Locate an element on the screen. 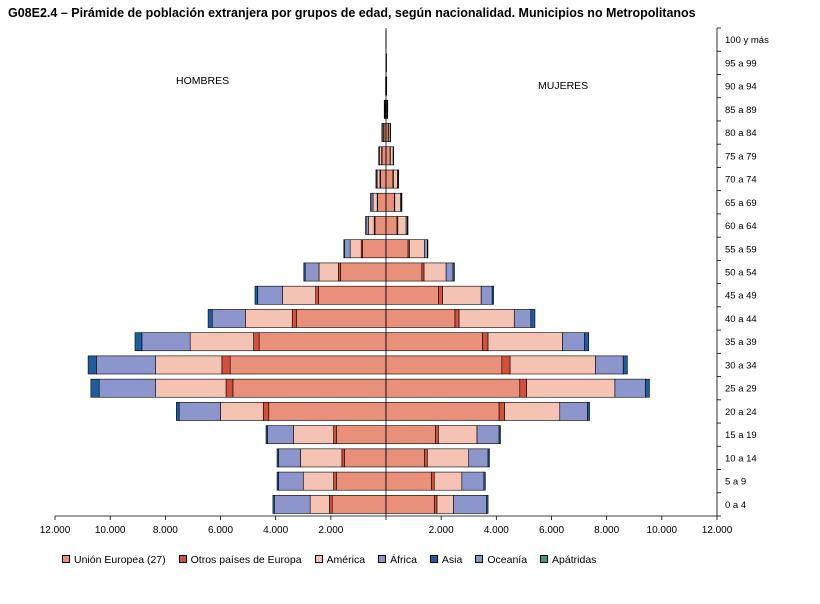  x-tick-label: 4.000 is located at coordinates (496, 530).